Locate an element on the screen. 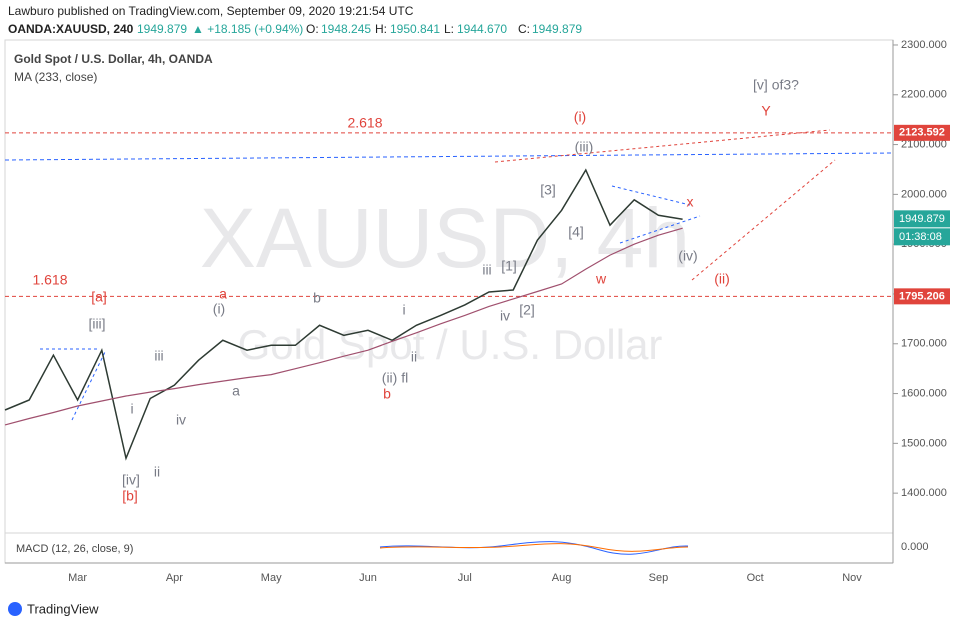 The image size is (961, 633). x-tick-label: Oct is located at coordinates (755, 578).